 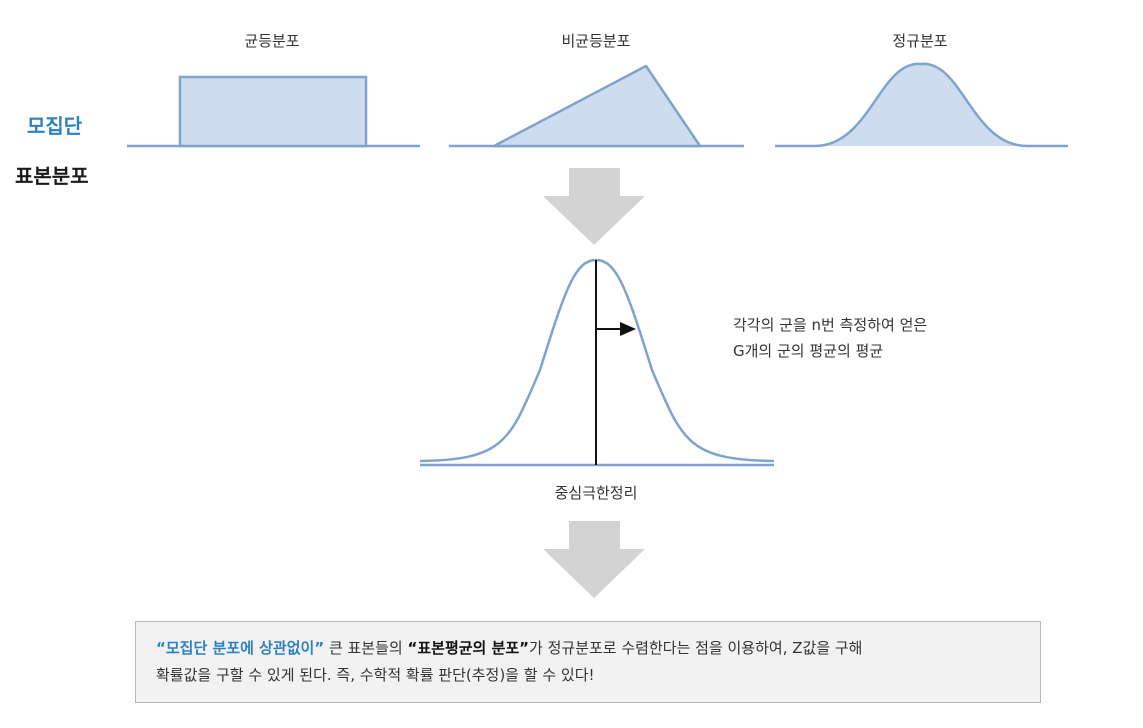 I want to click on mean-of-means-annotation: 각각의 군을 n번 측정하여 얻은 G개의 군의 평균의 평균, so click(x=830, y=338).